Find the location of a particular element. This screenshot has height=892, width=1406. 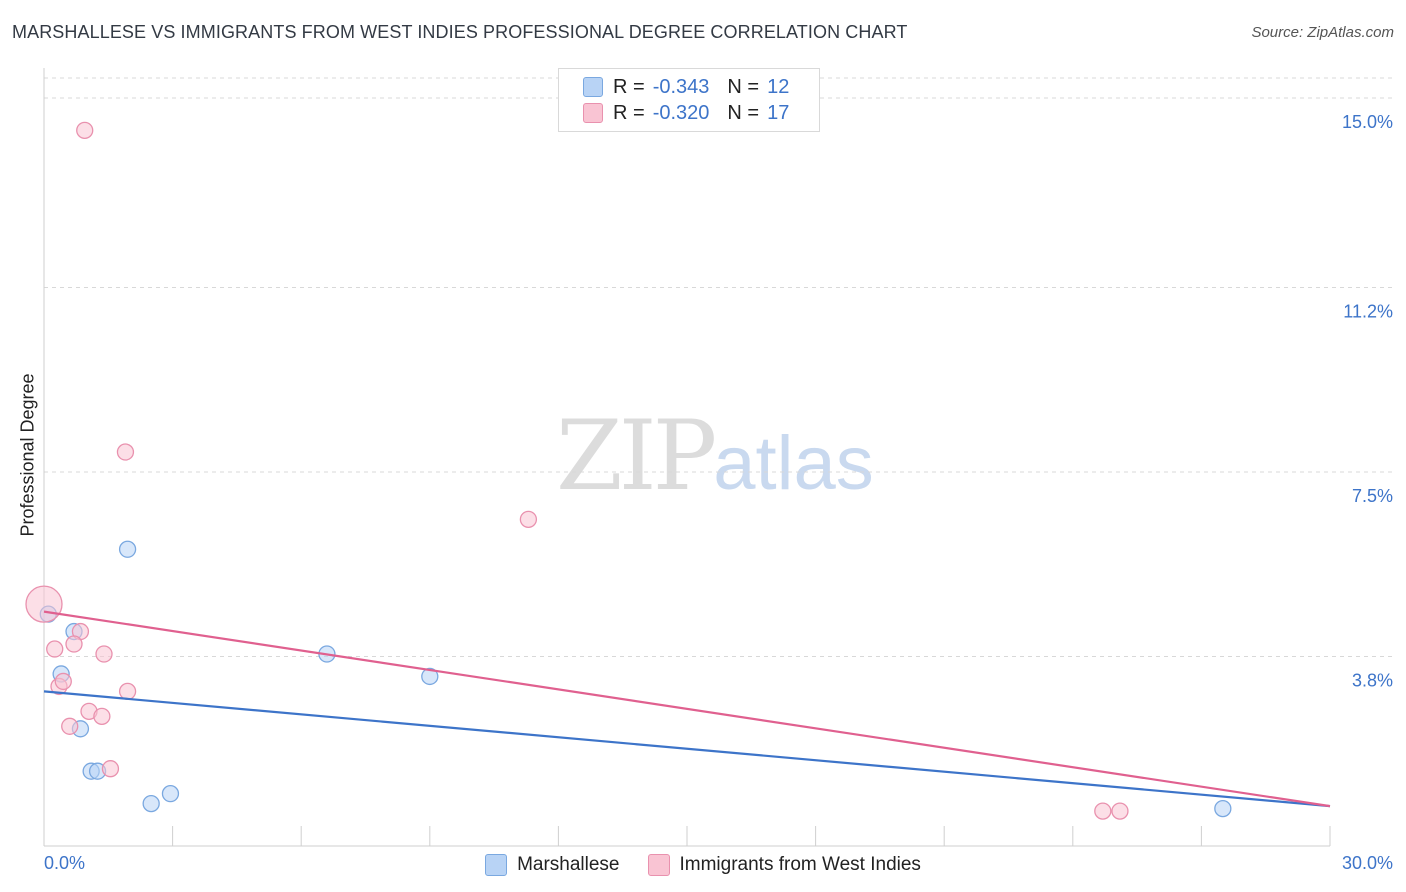

correlation-legend: R = -0.343 N = 12 R = -0.320 N = 17 is located at coordinates (689, 100).